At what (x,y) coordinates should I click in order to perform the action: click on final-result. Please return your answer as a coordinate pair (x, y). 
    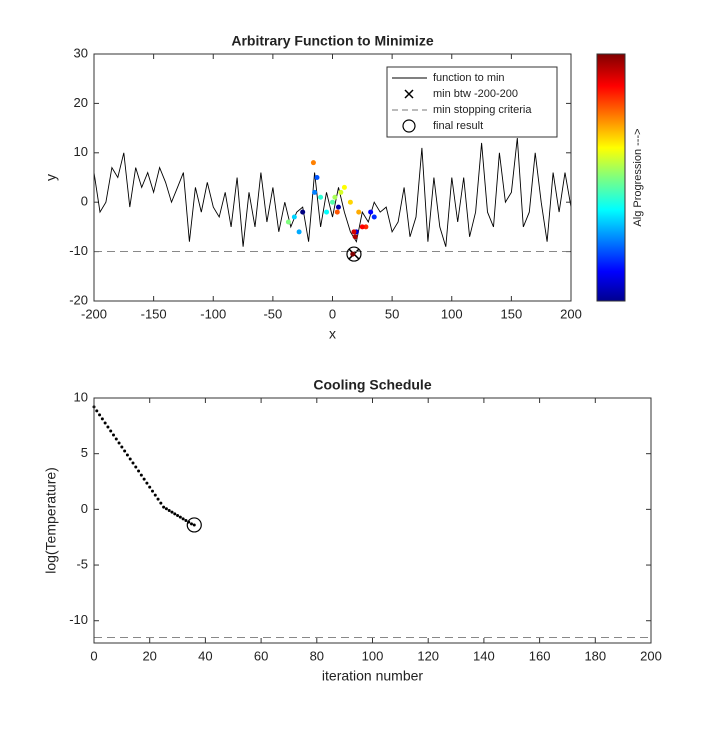
    Looking at the image, I should click on (354, 254).